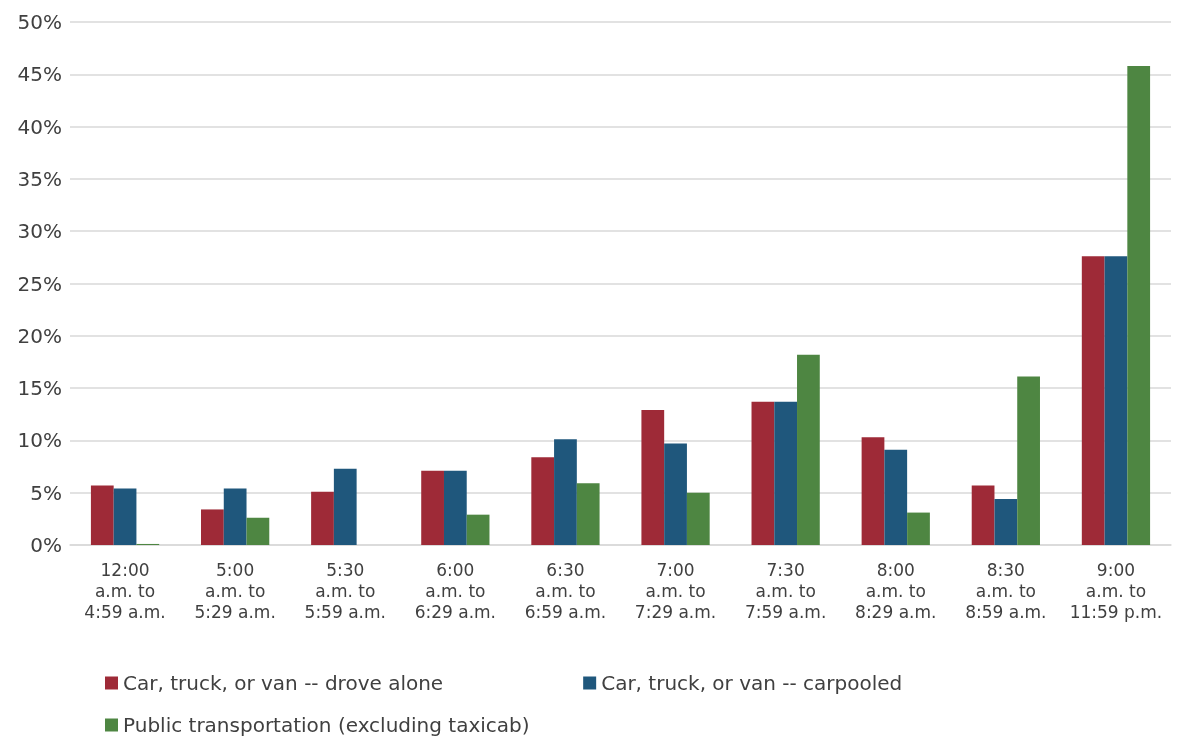 The width and height of the screenshot is (1183, 750). What do you see at coordinates (39, 283) in the screenshot?
I see `y-tick-label: 25%` at bounding box center [39, 283].